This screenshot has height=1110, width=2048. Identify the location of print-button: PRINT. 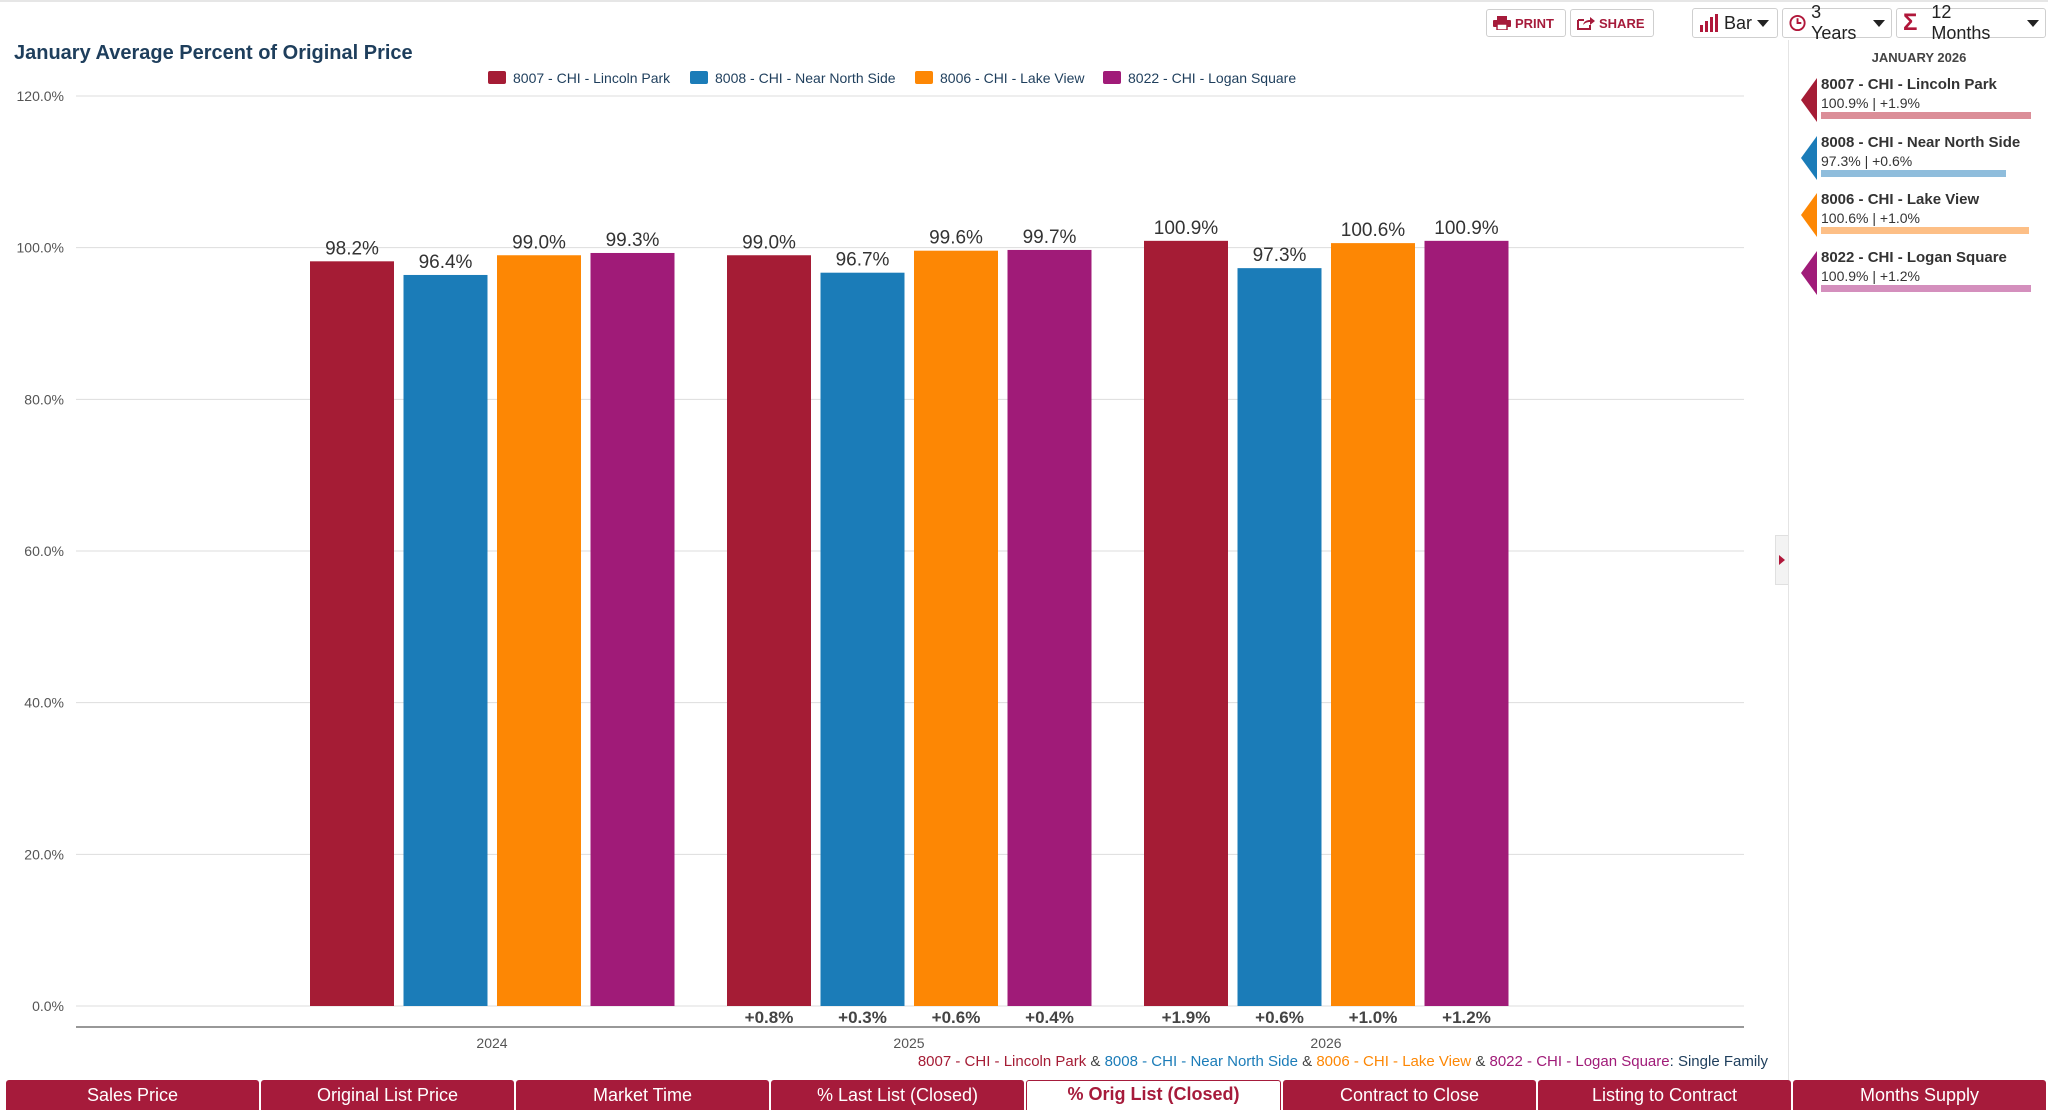
(1526, 23).